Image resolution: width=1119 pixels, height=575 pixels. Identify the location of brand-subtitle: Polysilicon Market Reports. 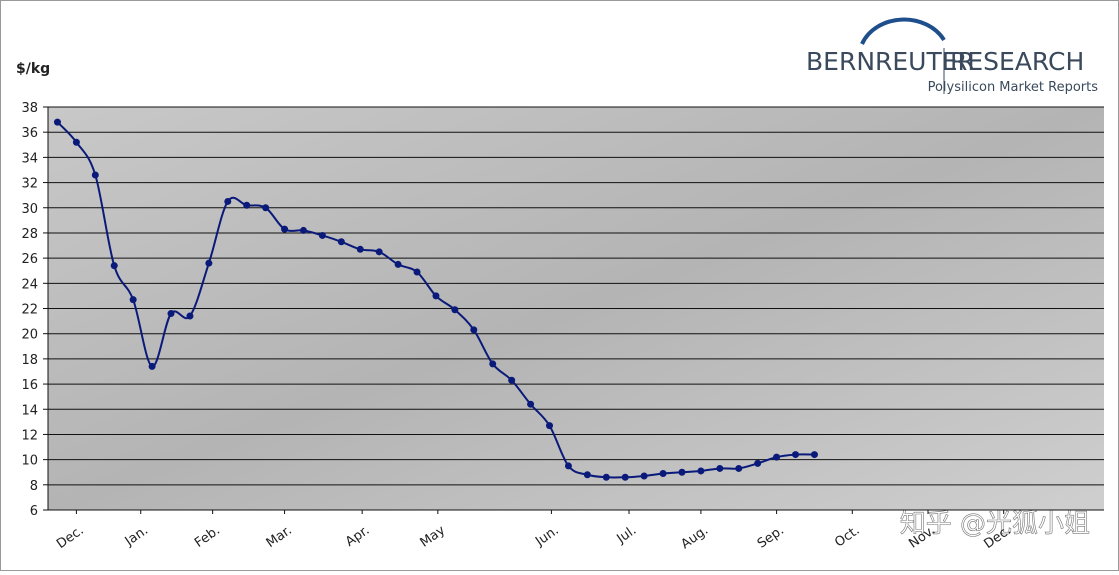
(1013, 87).